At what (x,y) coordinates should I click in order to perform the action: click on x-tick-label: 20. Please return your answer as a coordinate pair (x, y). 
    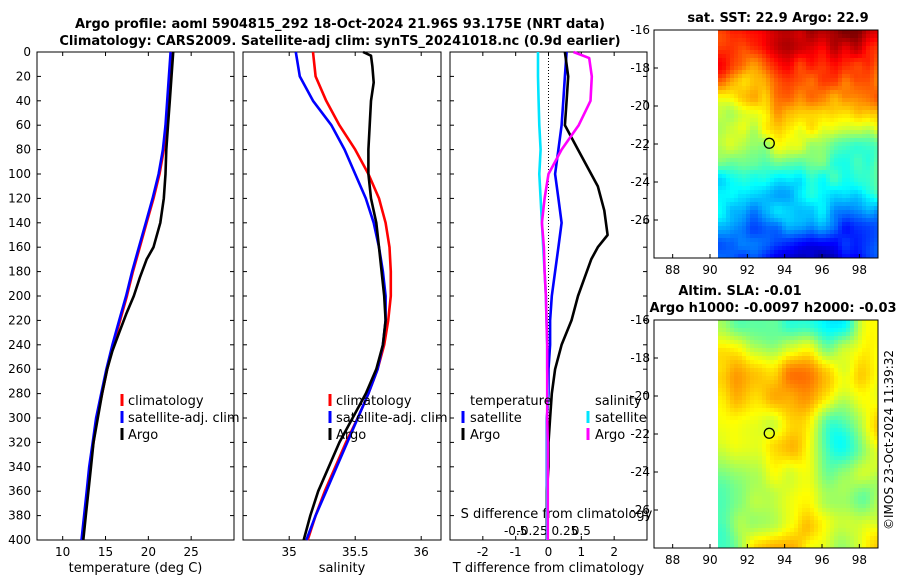
    Looking at the image, I should click on (148, 552).